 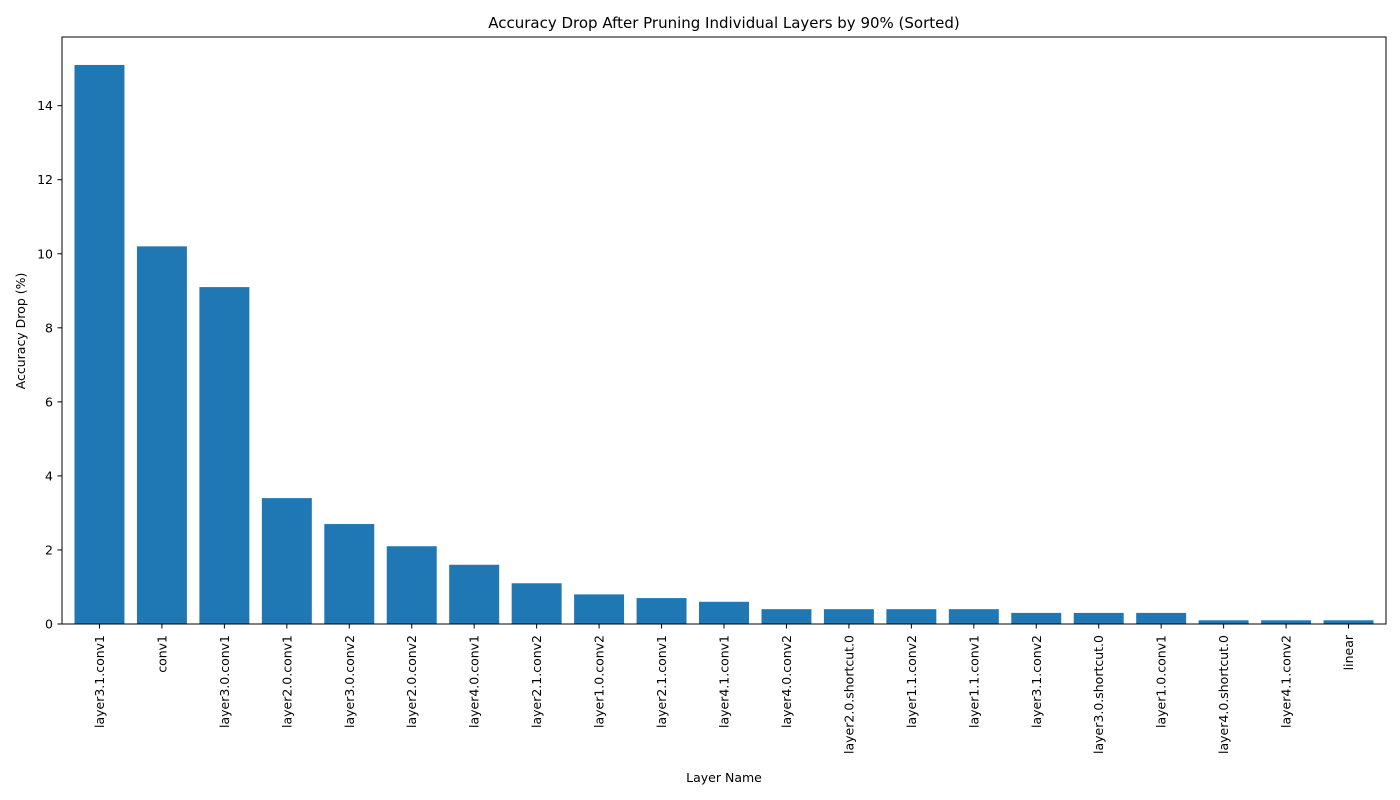 What do you see at coordinates (49, 624) in the screenshot?
I see `y-tick-label: 0` at bounding box center [49, 624].